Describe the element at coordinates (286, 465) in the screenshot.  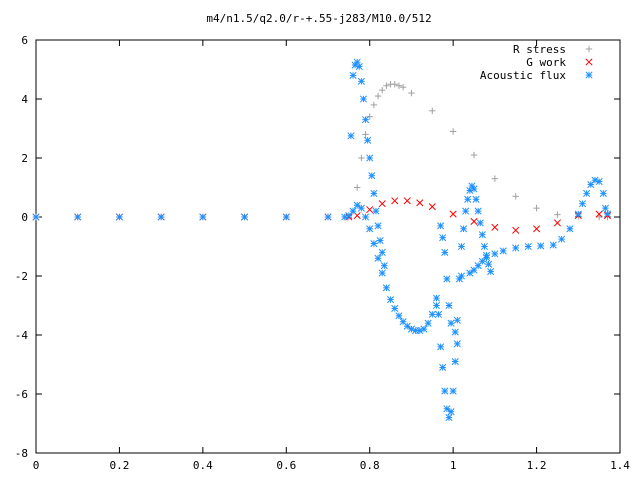
I see `x-tick-label: 0.6` at that location.